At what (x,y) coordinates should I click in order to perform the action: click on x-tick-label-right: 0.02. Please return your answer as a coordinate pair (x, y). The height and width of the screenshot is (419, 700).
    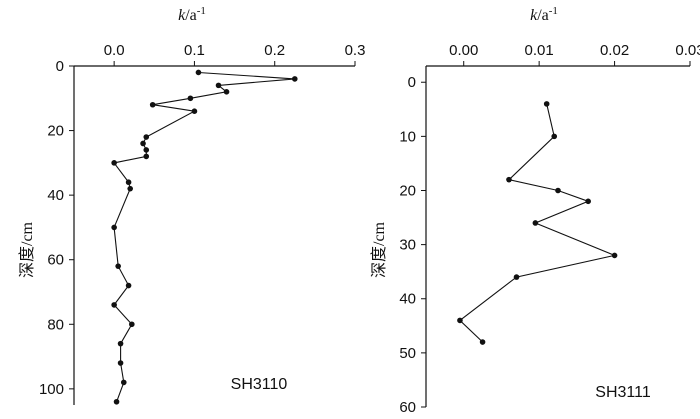
    Looking at the image, I should click on (614, 50).